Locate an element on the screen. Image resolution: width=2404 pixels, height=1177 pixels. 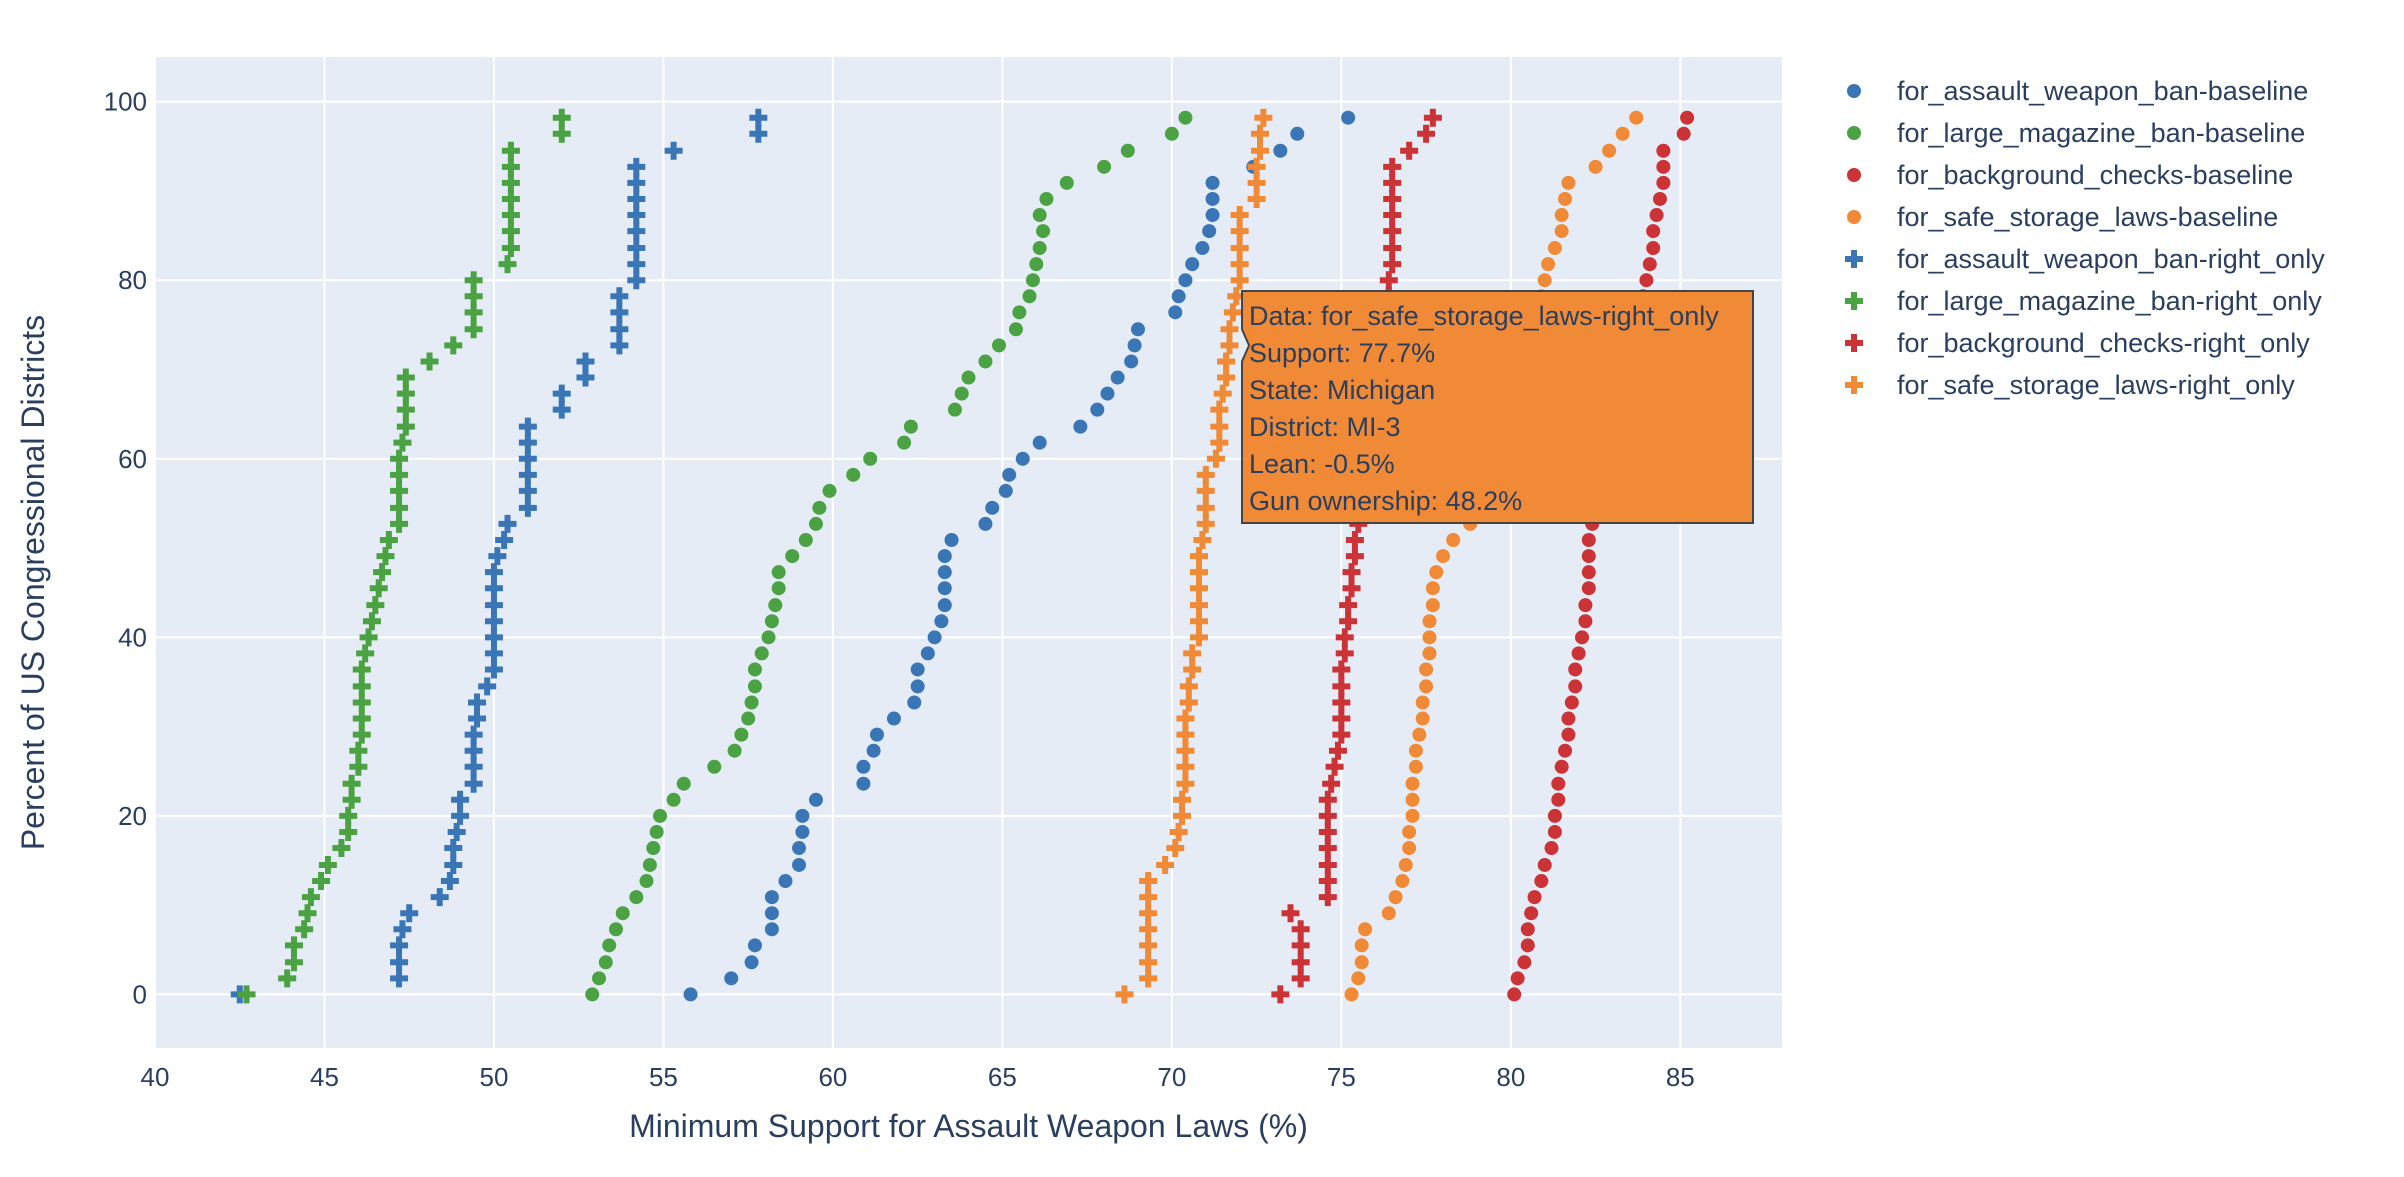
legend-label: for_safe_storage_laws-baseline is located at coordinates (2087, 217).